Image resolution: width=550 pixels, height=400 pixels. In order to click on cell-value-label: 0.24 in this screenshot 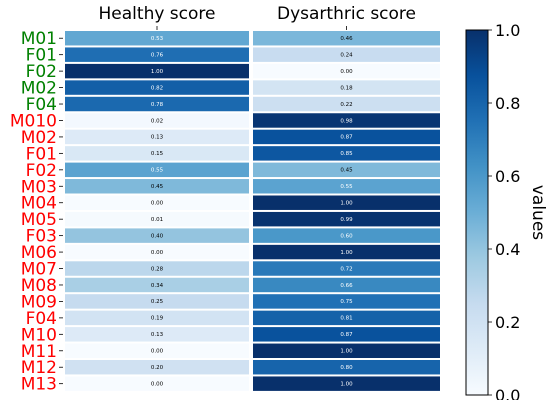, I will do `click(346, 55)`.